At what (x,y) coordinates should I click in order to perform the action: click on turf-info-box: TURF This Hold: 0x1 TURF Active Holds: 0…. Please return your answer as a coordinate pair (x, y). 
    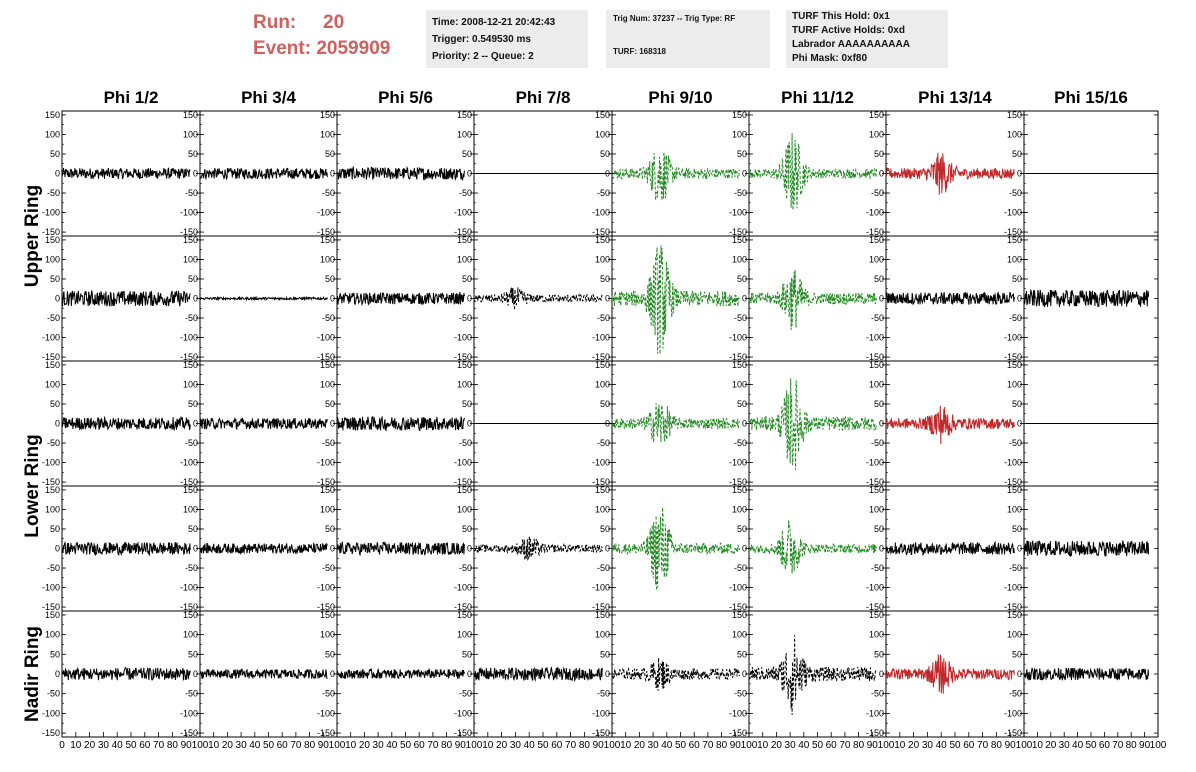
    Looking at the image, I should click on (867, 39).